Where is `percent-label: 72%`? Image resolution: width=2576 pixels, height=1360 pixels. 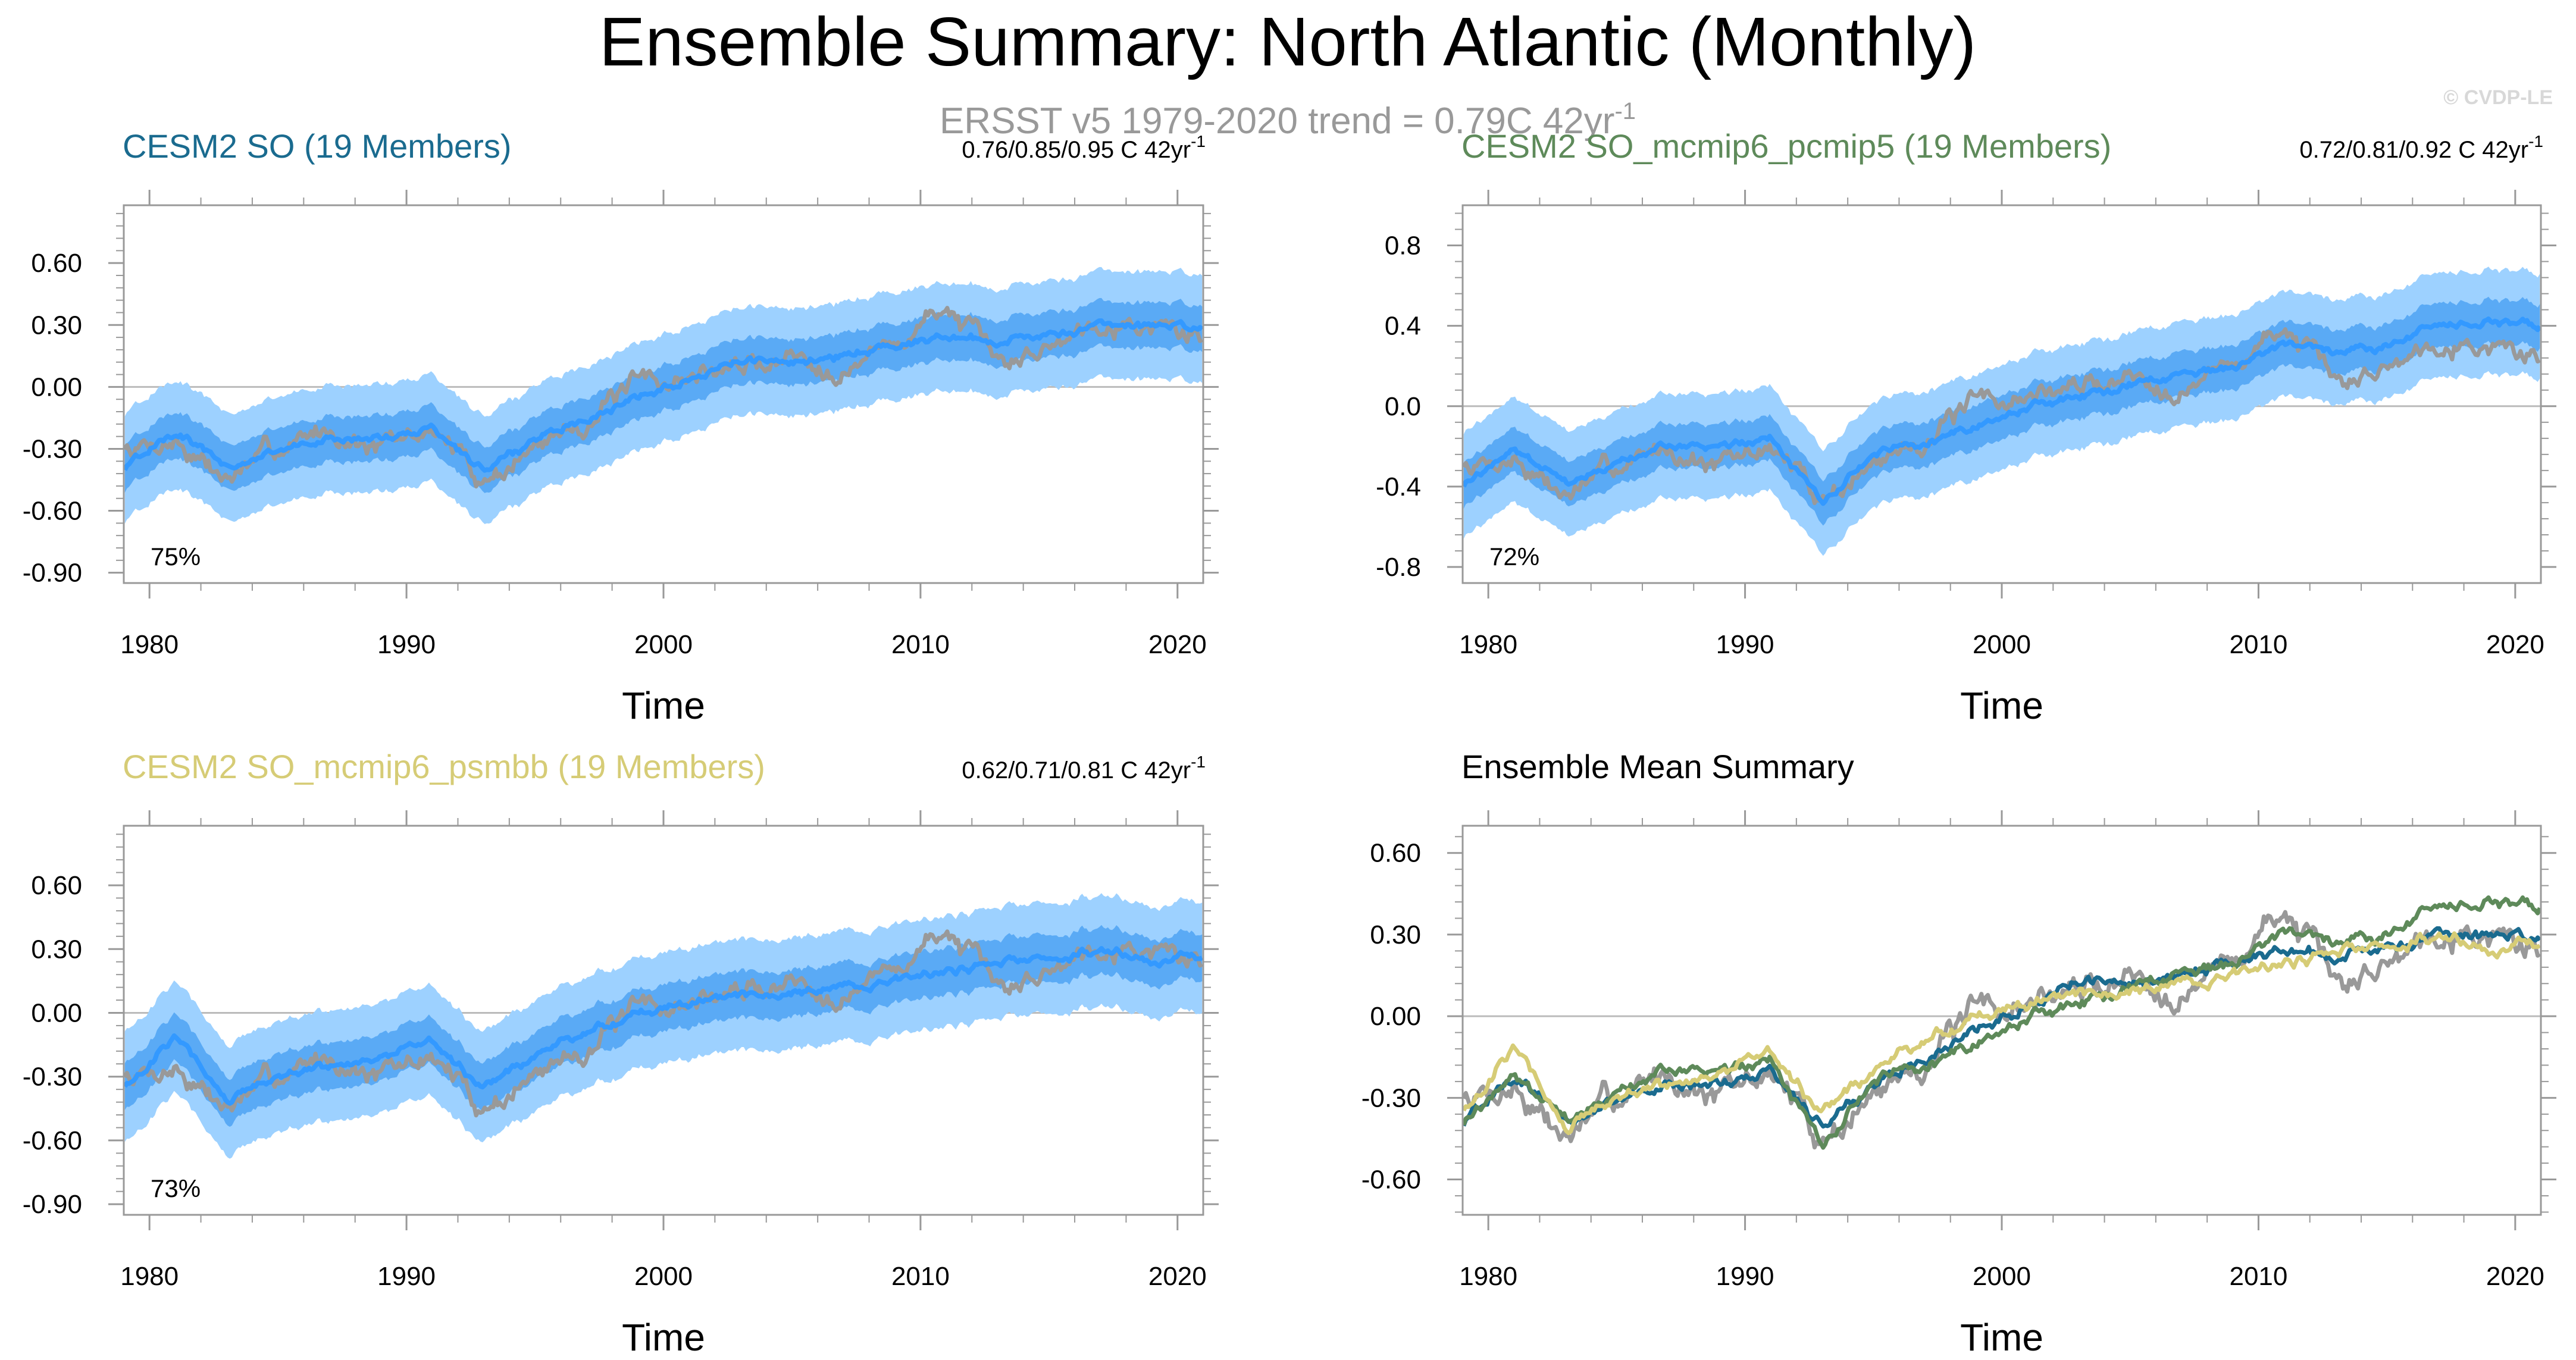 percent-label: 72% is located at coordinates (1514, 557).